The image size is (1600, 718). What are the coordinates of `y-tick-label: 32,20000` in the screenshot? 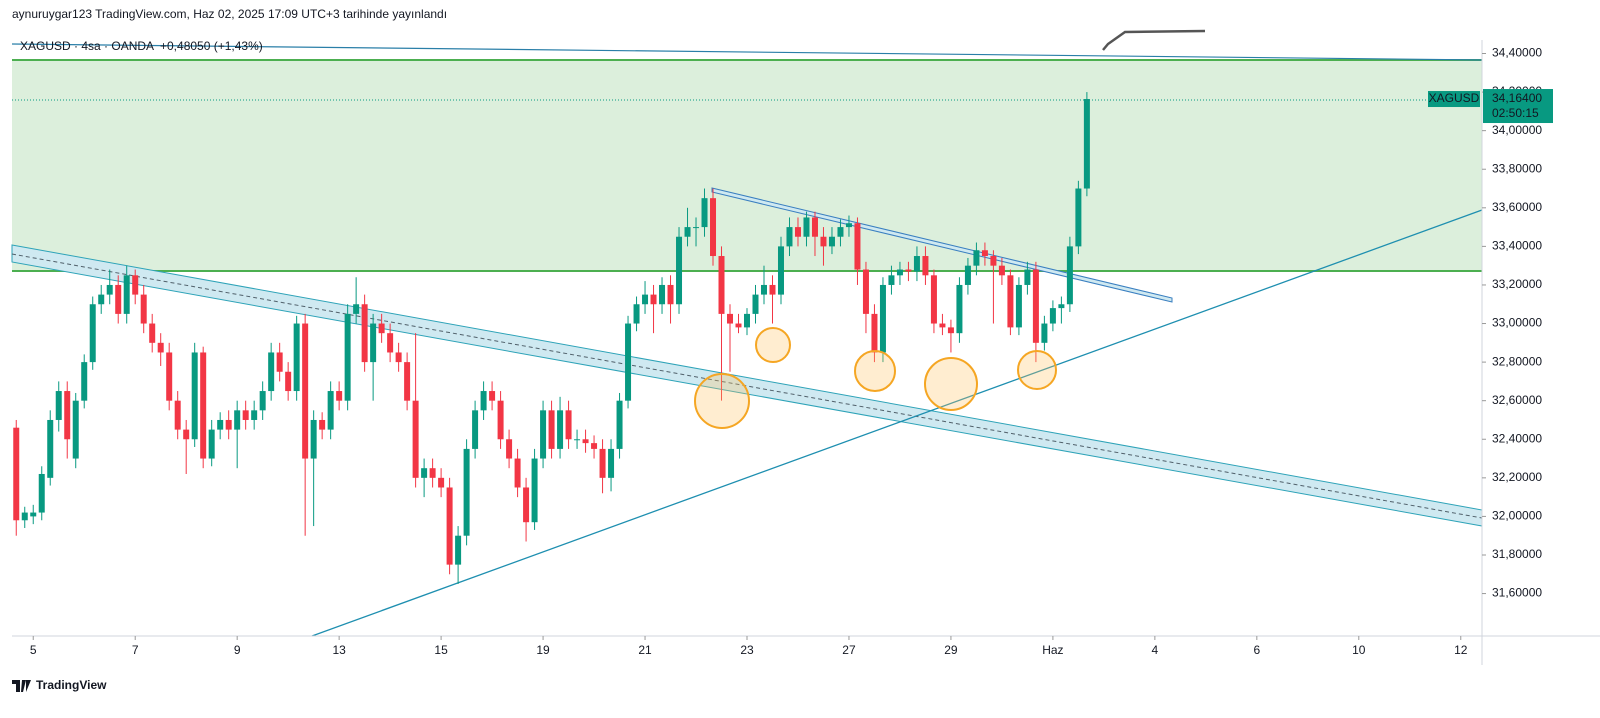 It's located at (1517, 477).